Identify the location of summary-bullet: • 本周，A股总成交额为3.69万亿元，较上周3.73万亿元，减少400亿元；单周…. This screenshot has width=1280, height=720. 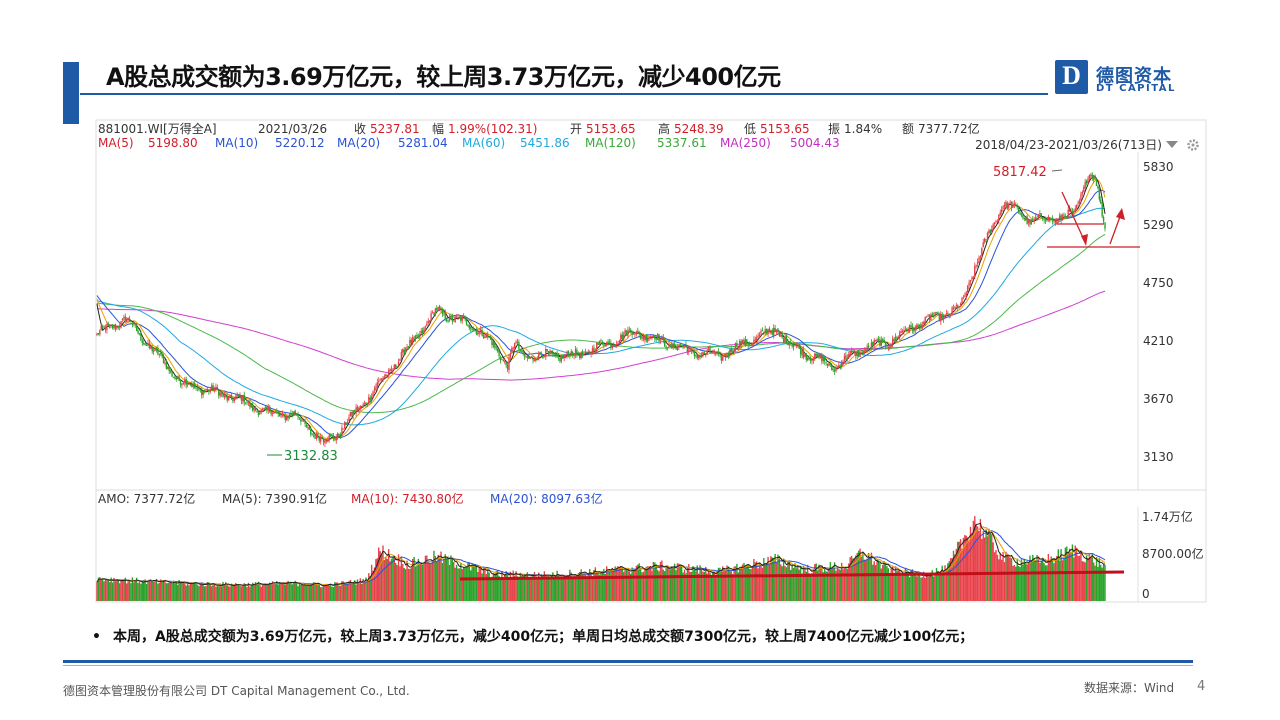
(532, 636).